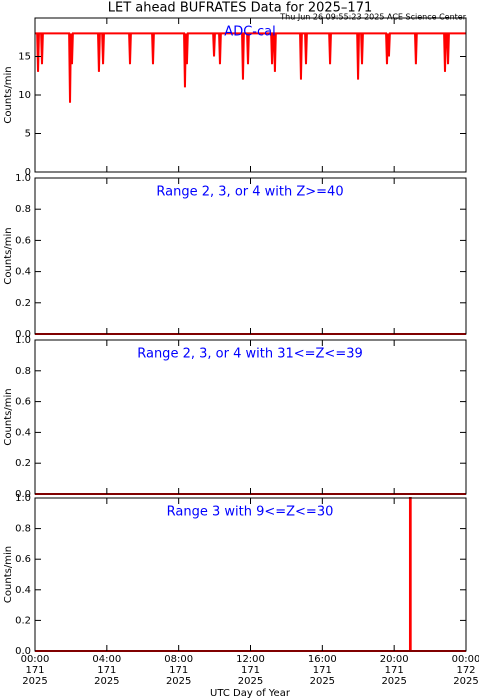 The height and width of the screenshot is (700, 479). What do you see at coordinates (250, 512) in the screenshot?
I see `panel-title: Range 3 with 9<=Z<=30` at bounding box center [250, 512].